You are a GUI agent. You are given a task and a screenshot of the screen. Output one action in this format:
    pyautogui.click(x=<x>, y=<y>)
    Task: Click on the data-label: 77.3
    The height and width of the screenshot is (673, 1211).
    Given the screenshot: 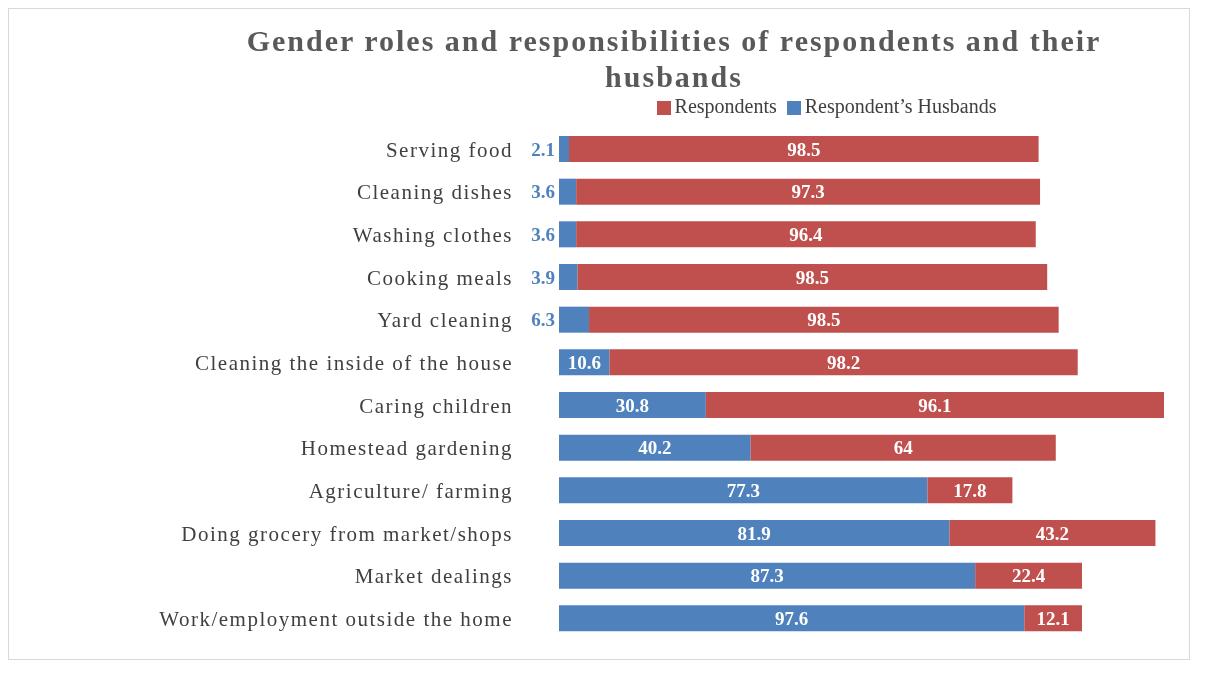 What is the action you would take?
    pyautogui.click(x=743, y=490)
    